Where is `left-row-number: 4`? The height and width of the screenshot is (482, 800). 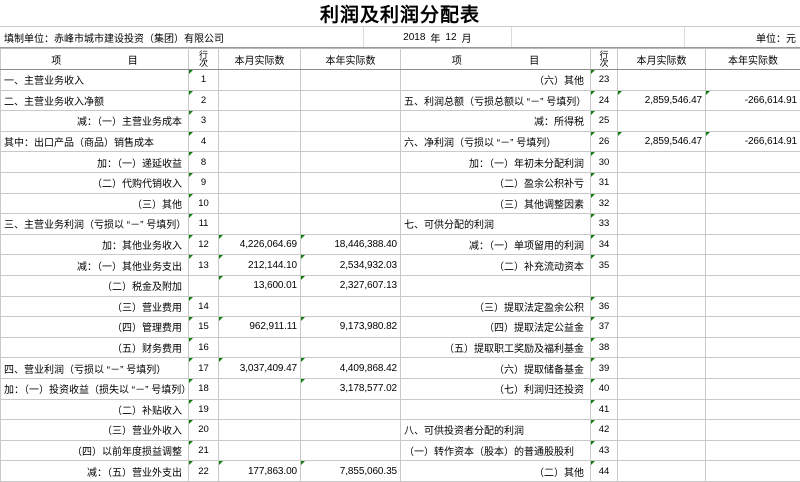 left-row-number: 4 is located at coordinates (204, 141).